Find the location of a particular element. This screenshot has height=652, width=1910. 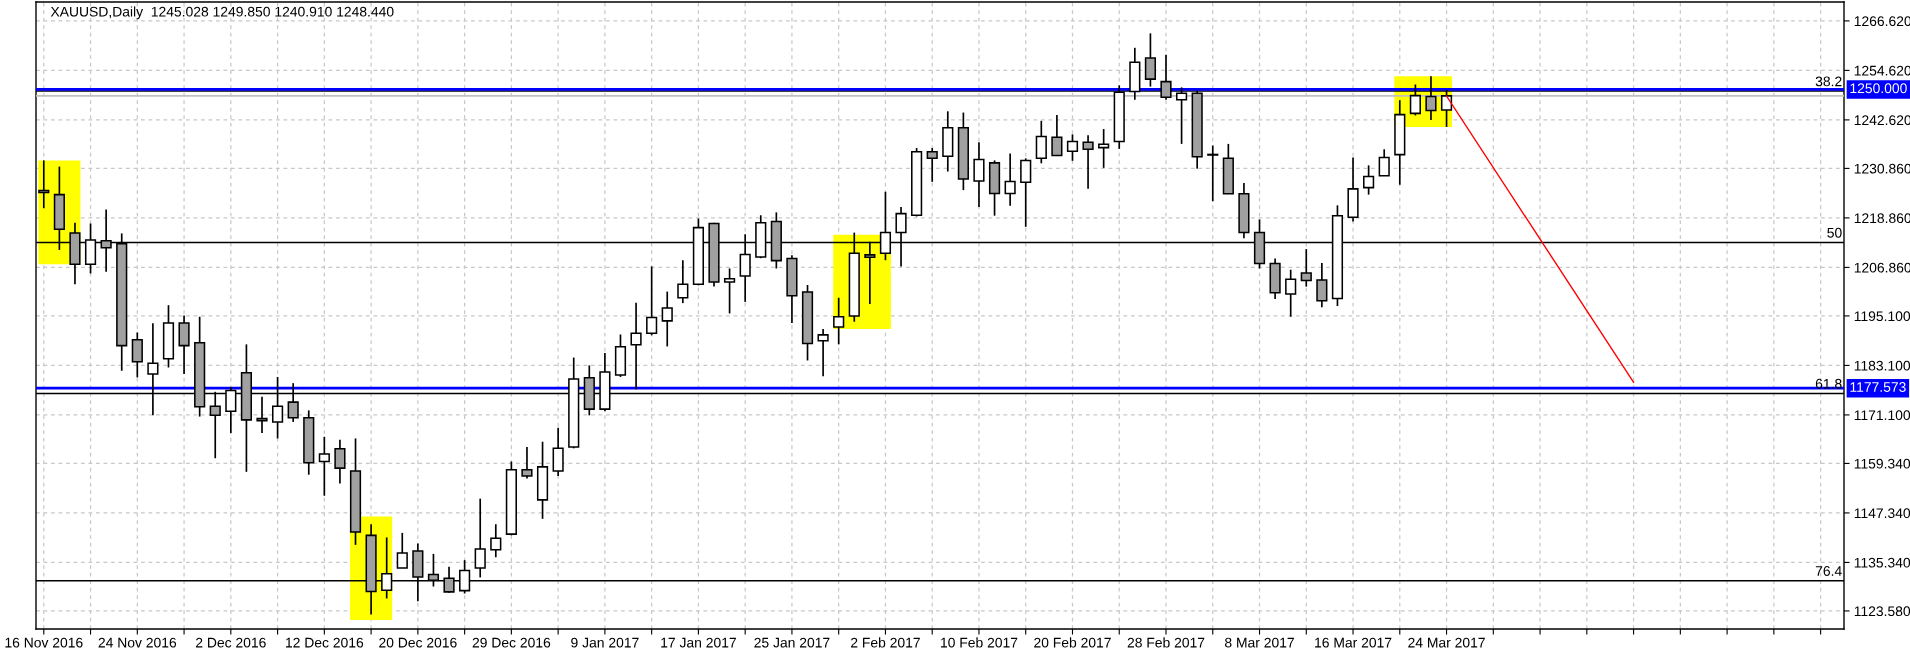

x-tick-label: 24 Nov 2016 is located at coordinates (137, 642).